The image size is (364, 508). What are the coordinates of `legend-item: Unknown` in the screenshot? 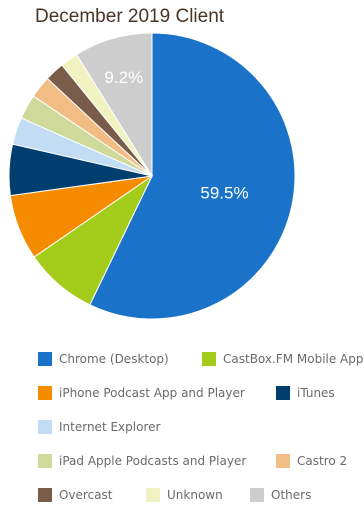 It's located at (184, 495).